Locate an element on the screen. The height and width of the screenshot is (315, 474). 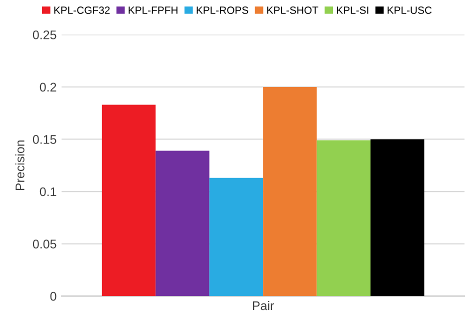
y-tick-label: 0 is located at coordinates (53, 296).